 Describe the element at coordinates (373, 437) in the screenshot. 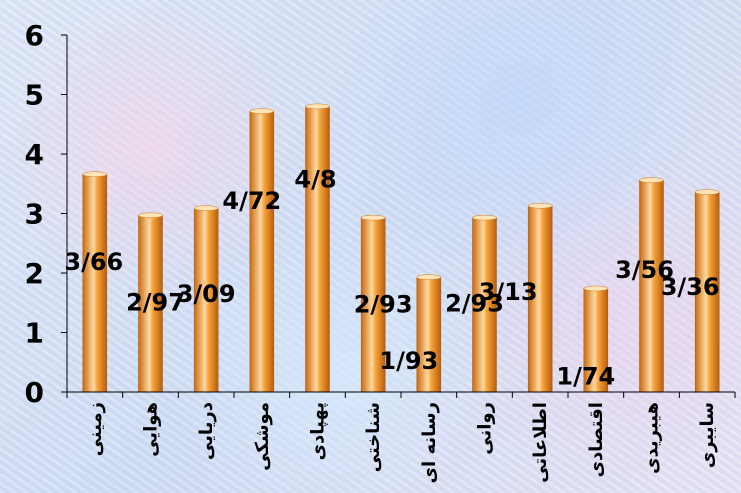

I see `x-category-label: شناختی` at that location.